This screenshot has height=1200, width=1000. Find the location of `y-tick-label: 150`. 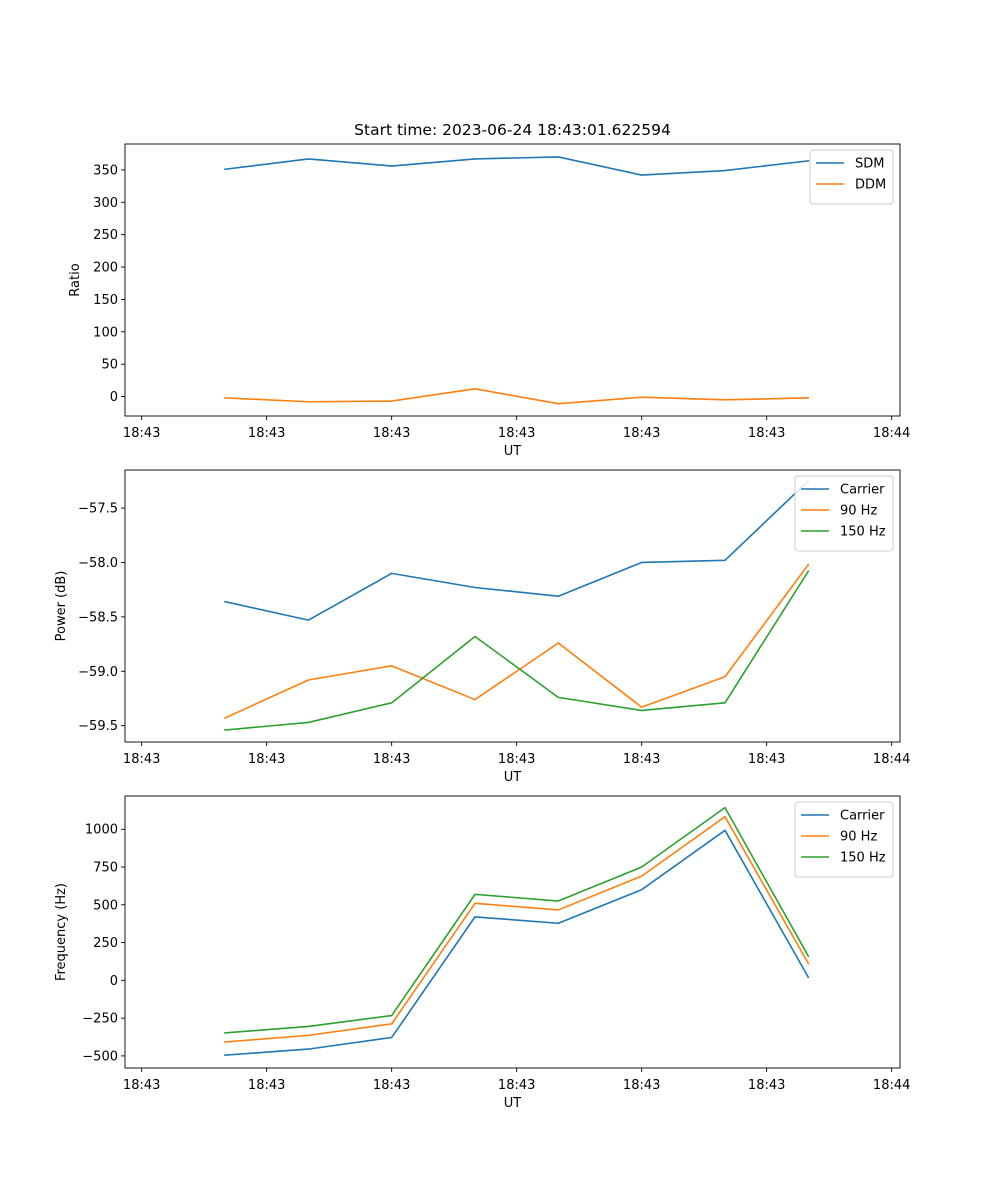

y-tick-label: 150 is located at coordinates (105, 300).